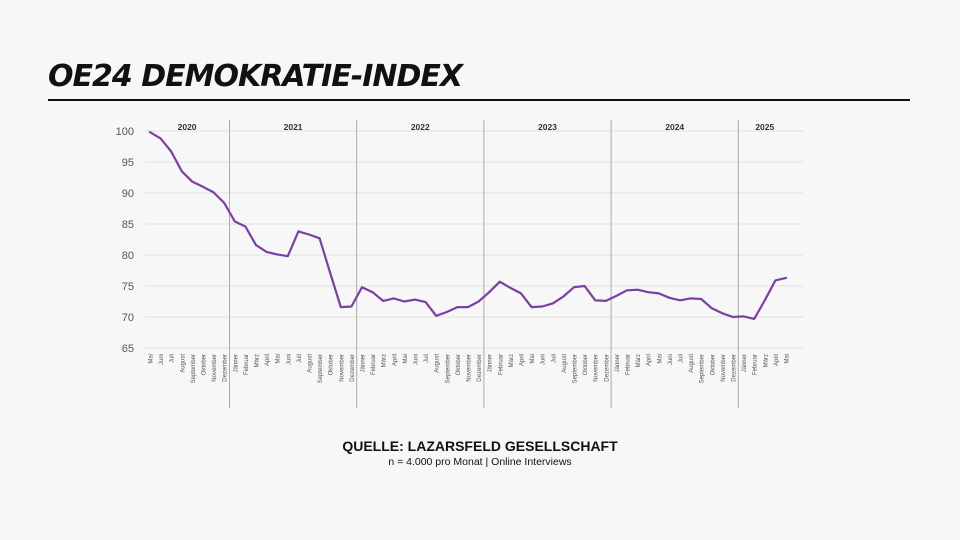  What do you see at coordinates (255, 76) in the screenshot?
I see `page-title: OE24 DEMOKRATIE-INDEX` at bounding box center [255, 76].